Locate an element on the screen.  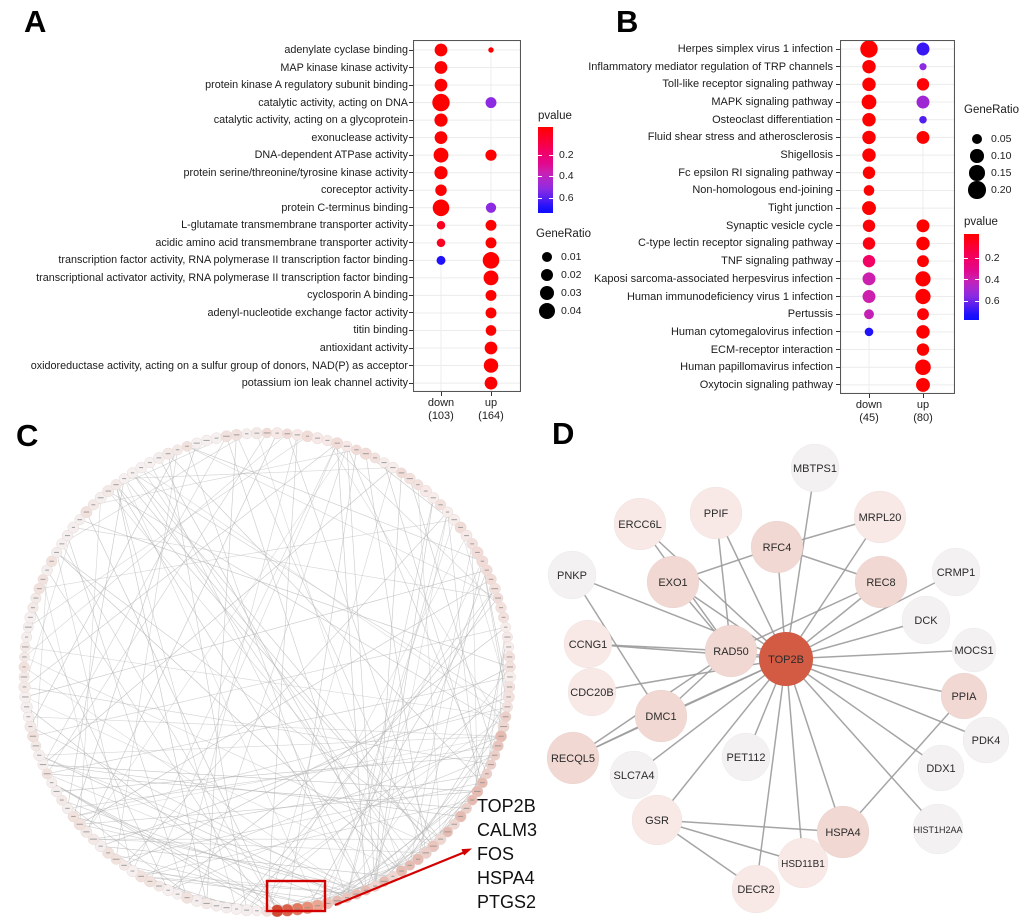
pvalue-legend-title: pvalue is located at coordinates (981, 222).